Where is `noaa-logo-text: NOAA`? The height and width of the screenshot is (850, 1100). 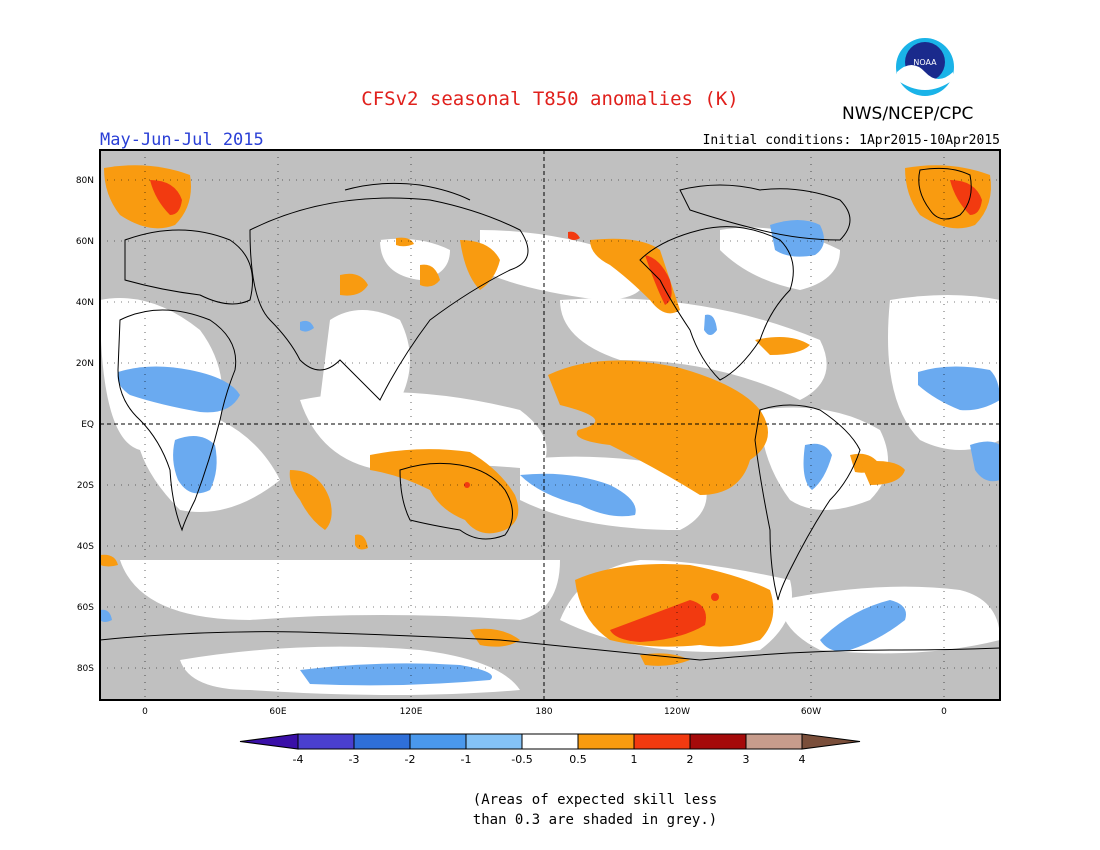
noaa-logo-text: NOAA is located at coordinates (925, 62).